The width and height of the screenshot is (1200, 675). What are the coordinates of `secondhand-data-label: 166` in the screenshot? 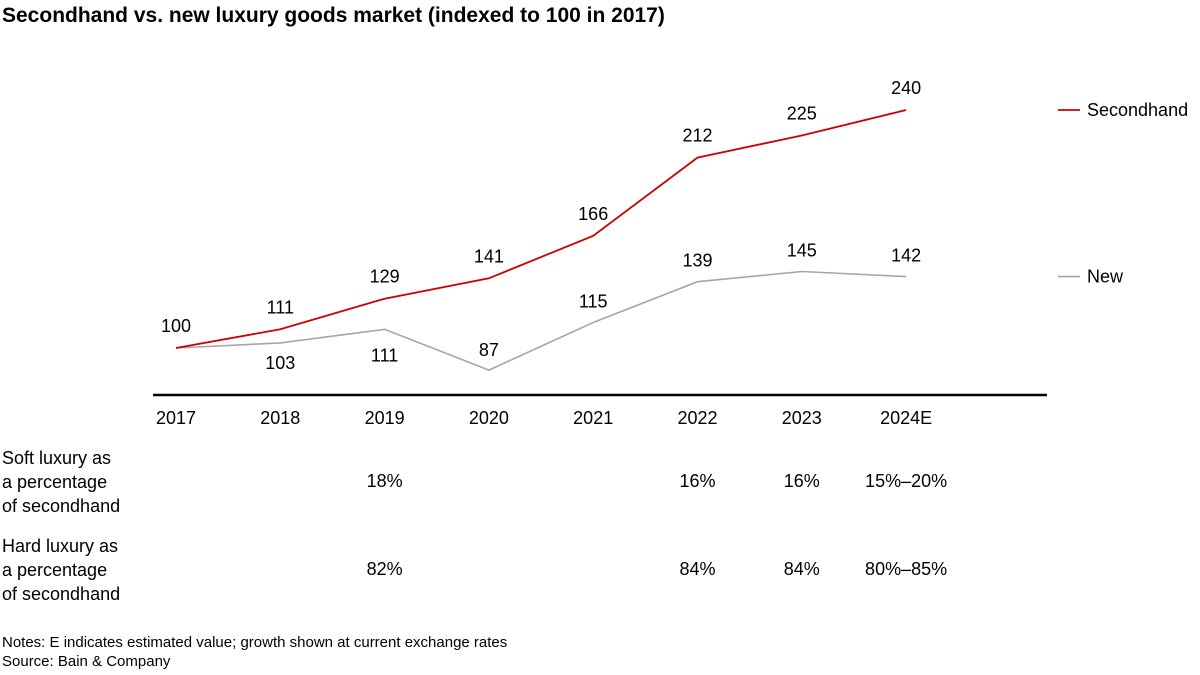 It's located at (593, 214).